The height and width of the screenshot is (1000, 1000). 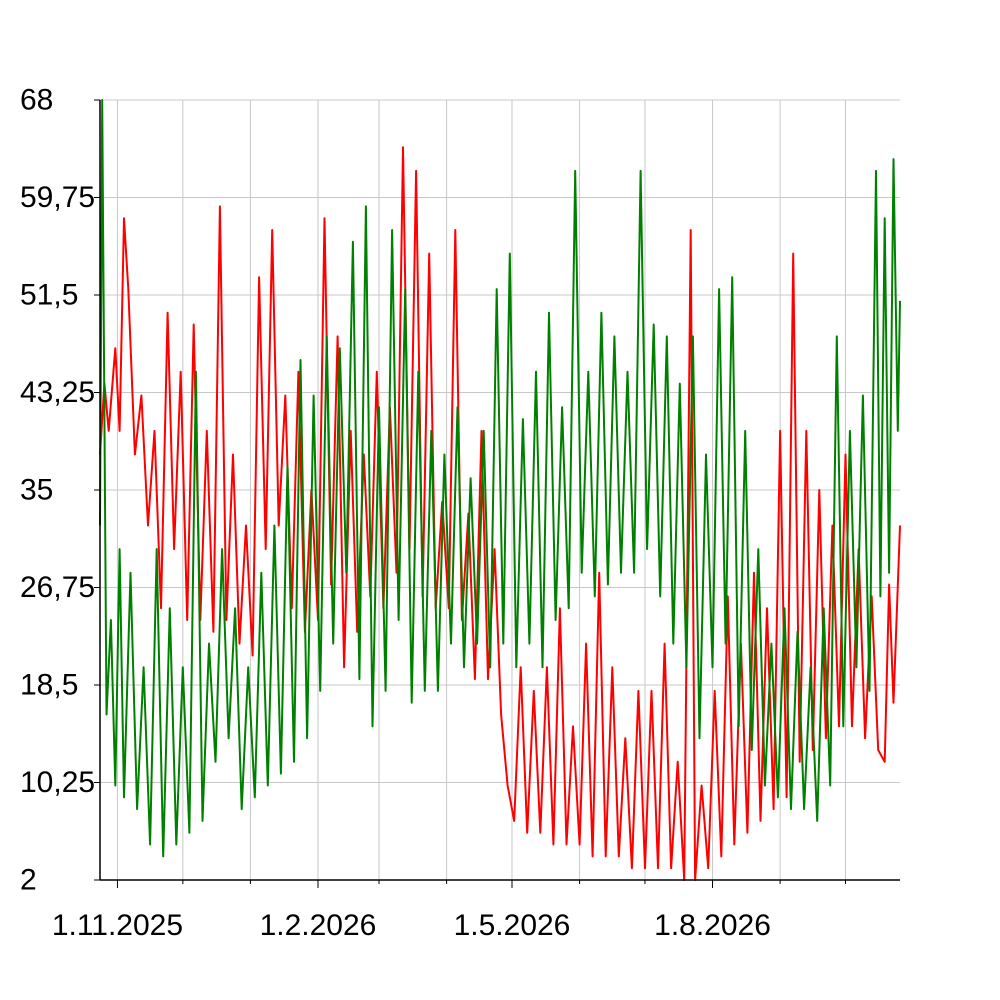 What do you see at coordinates (57, 392) in the screenshot?
I see `y-tick-label: 43,25` at bounding box center [57, 392].